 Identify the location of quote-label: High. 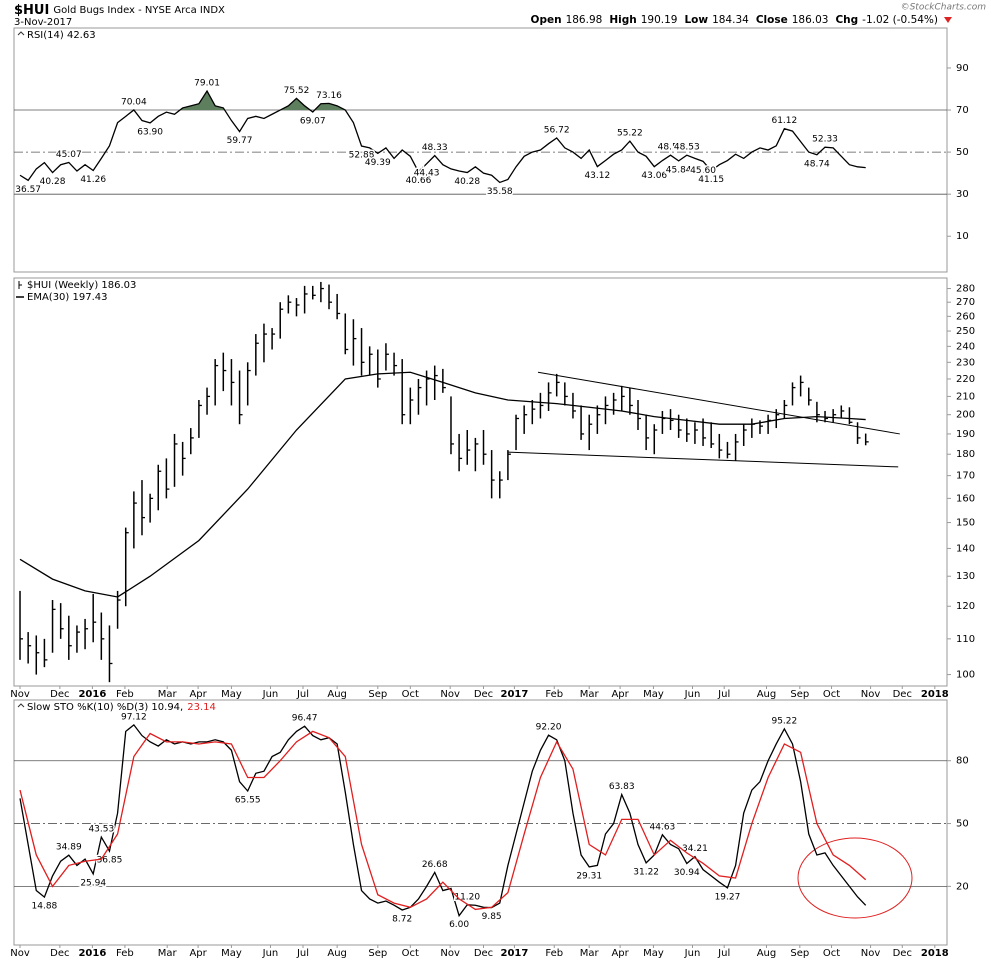
(622, 20).